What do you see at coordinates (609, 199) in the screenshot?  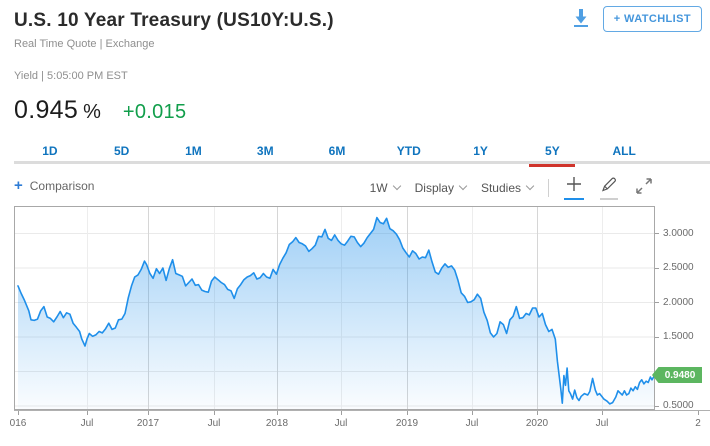 I see `tool-underline` at bounding box center [609, 199].